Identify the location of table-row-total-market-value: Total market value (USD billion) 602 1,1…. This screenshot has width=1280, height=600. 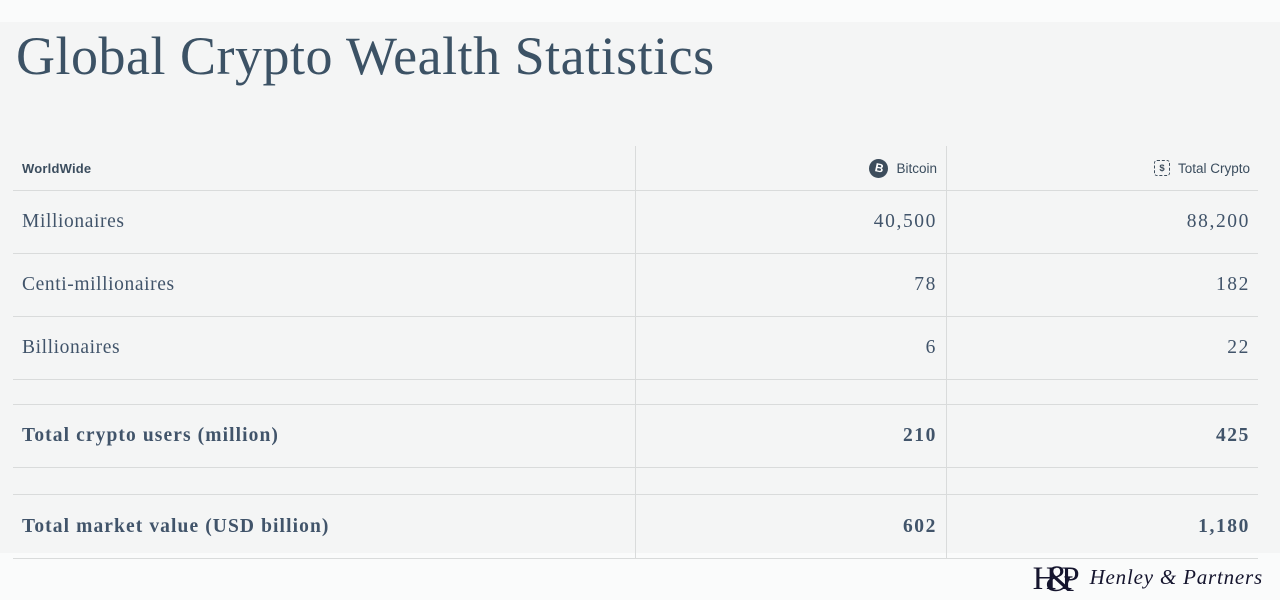
(635, 527).